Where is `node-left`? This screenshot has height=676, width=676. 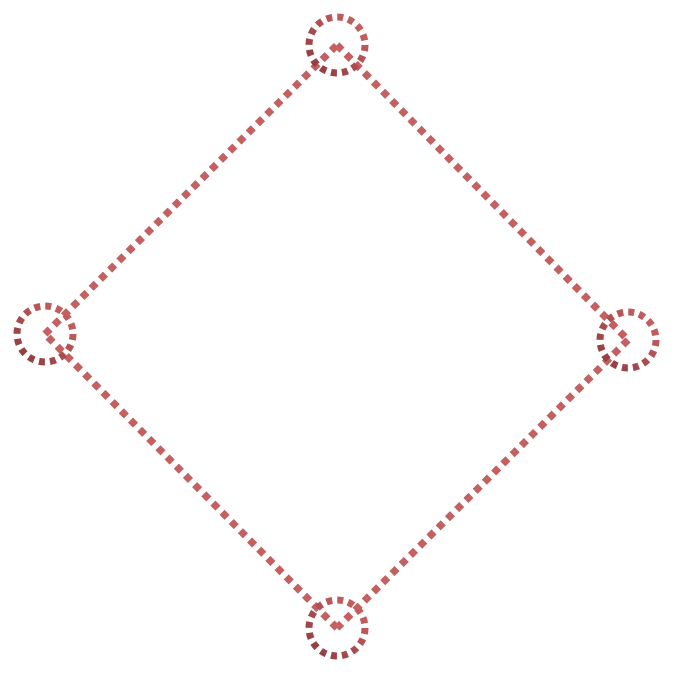
node-left is located at coordinates (45, 334).